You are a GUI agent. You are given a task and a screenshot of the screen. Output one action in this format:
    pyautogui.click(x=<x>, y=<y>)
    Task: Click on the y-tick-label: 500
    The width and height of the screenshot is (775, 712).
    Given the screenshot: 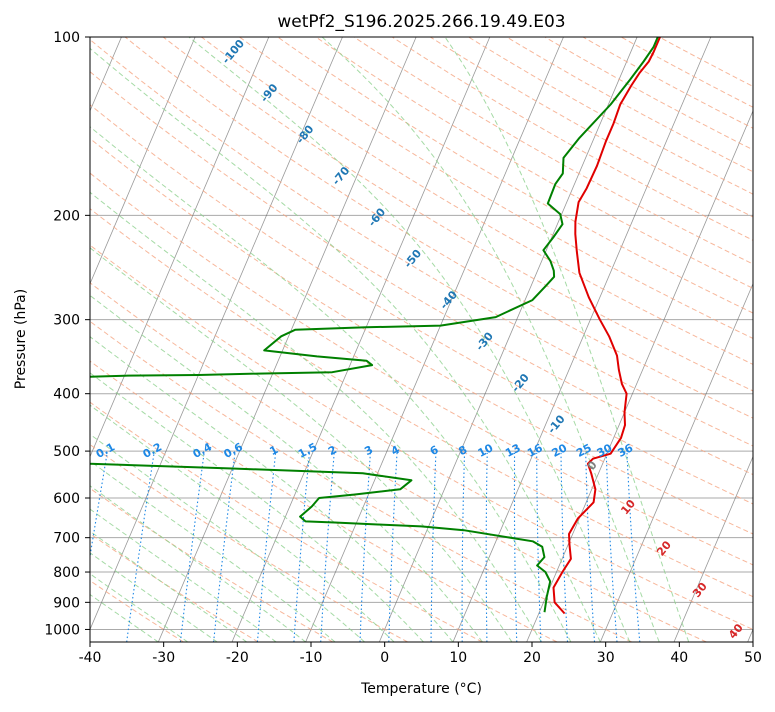 What is the action you would take?
    pyautogui.click(x=66, y=452)
    